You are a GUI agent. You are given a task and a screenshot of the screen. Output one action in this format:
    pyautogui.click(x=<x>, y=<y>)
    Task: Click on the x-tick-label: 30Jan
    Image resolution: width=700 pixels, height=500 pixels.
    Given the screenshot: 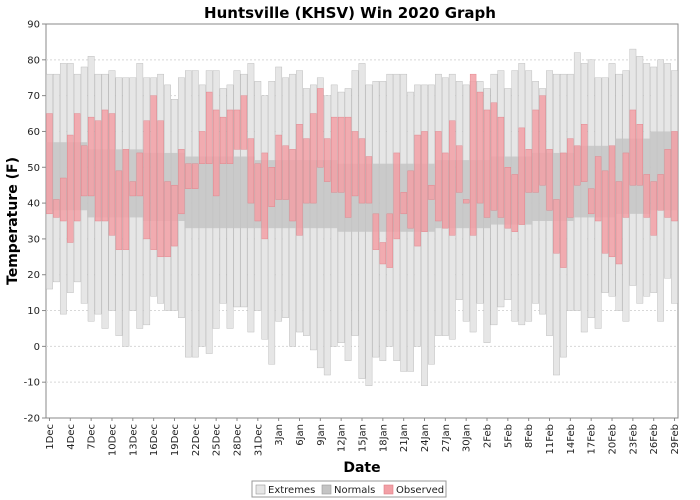 What is the action you would take?
    pyautogui.click(x=467, y=438)
    